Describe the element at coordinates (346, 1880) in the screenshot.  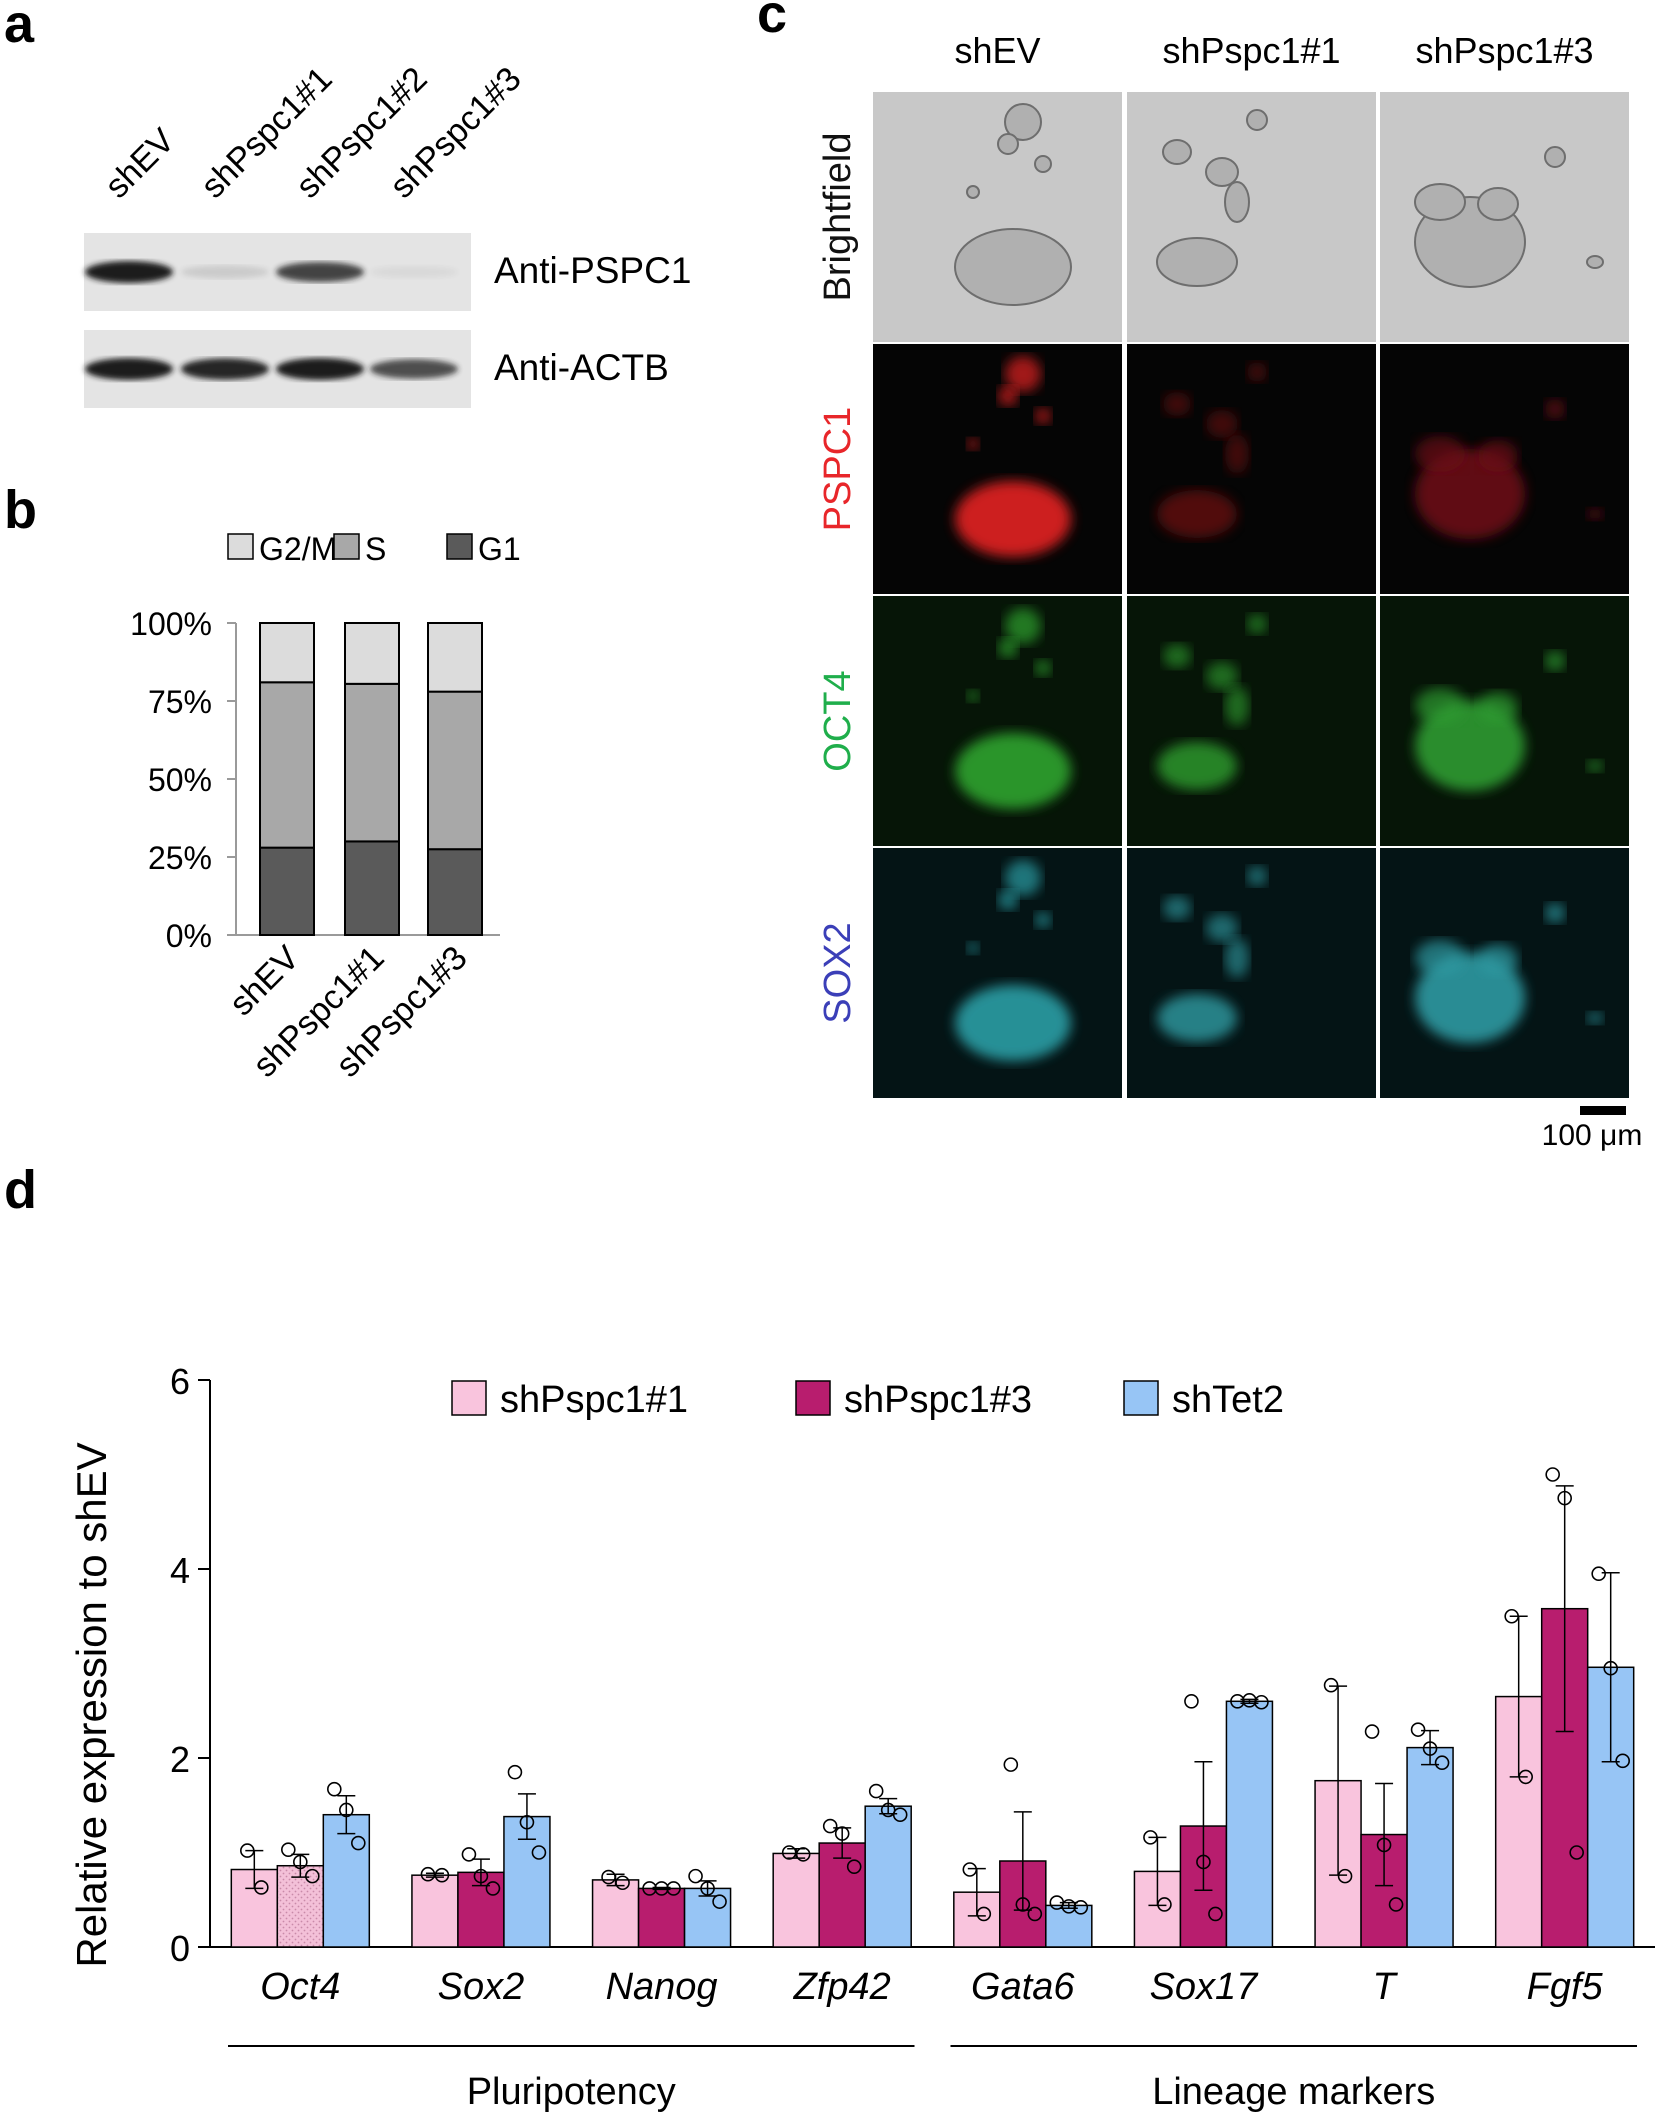
I see `d-bar-oct4-shtet2` at that location.